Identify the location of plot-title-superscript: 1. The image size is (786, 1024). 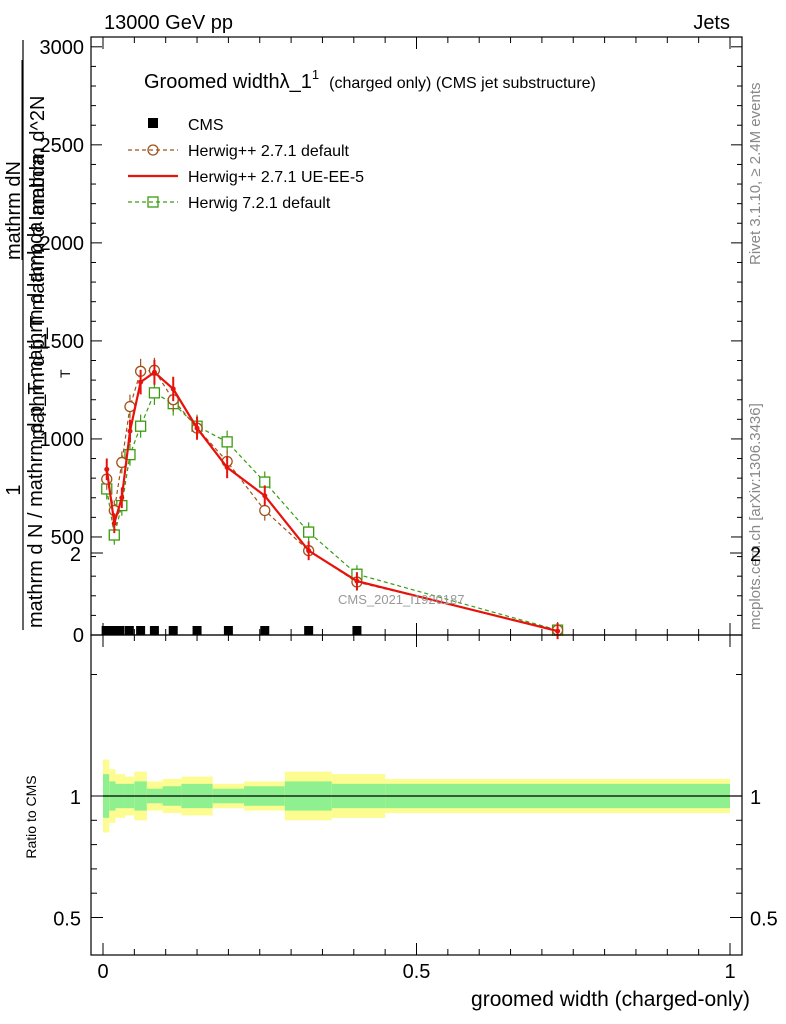
(315, 74).